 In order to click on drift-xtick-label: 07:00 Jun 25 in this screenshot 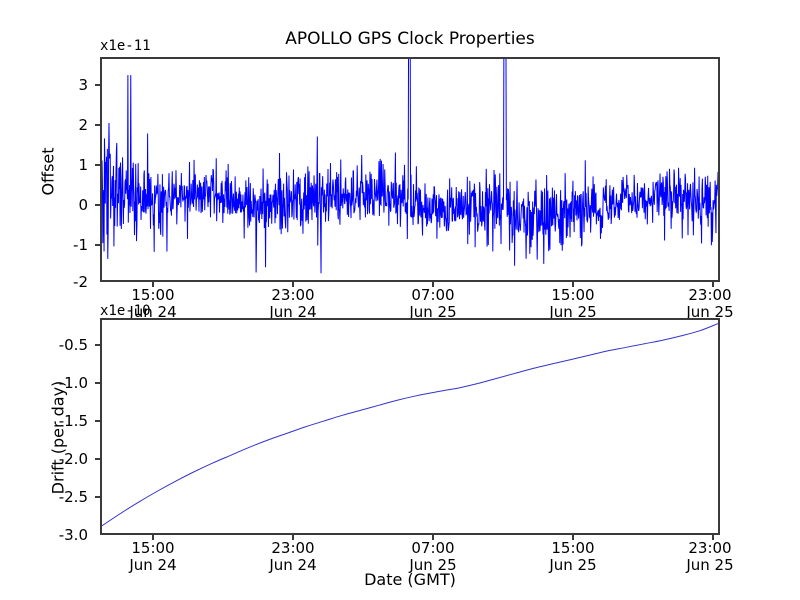, I will do `click(433, 557)`.